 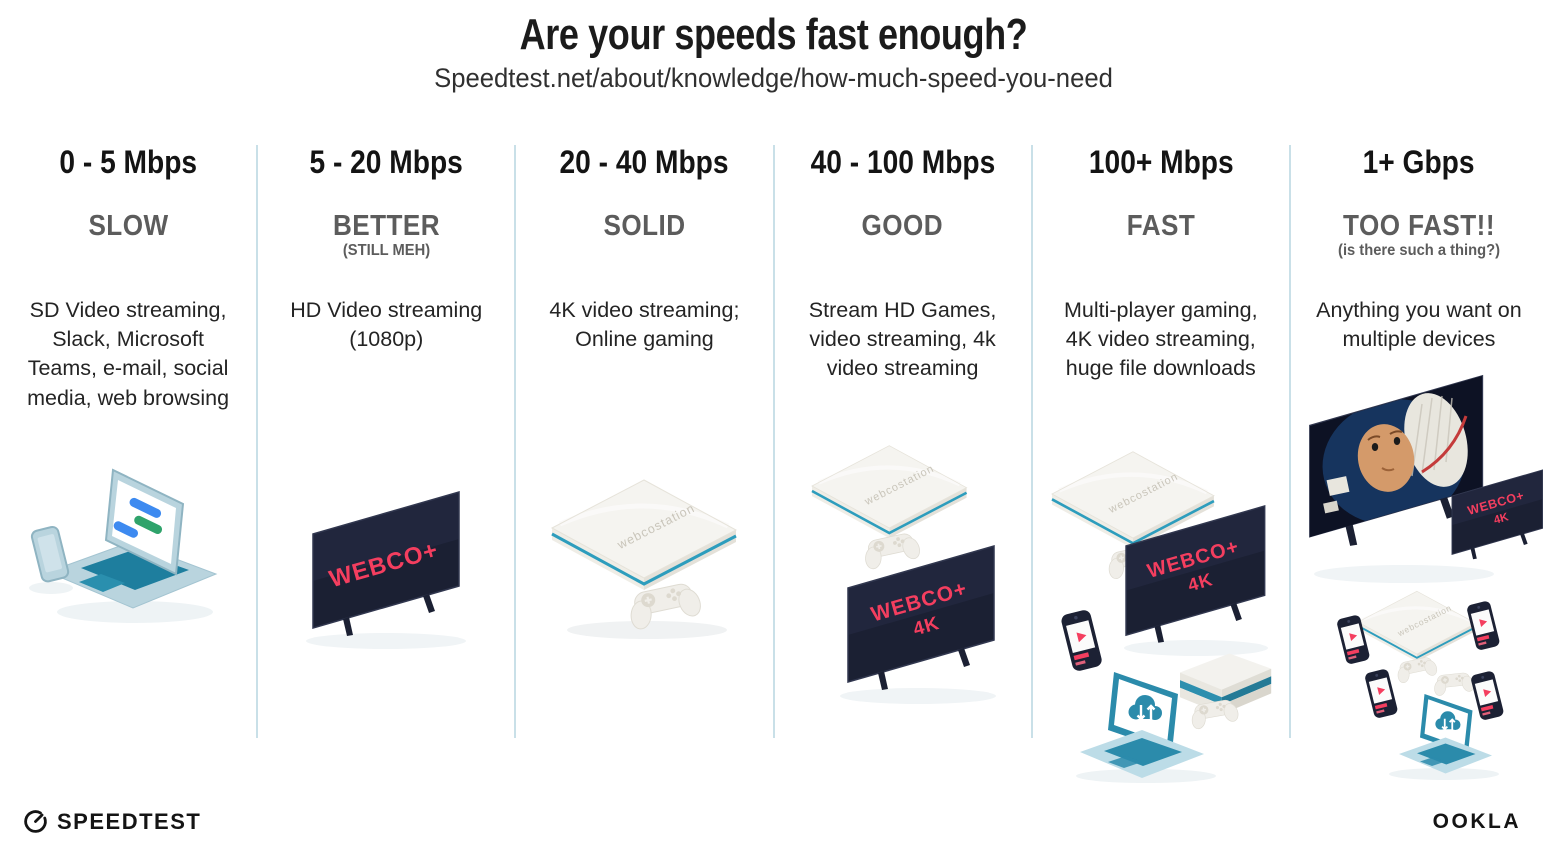 I want to click on hd-tv-icon: WEBCO+, so click(x=386, y=570).